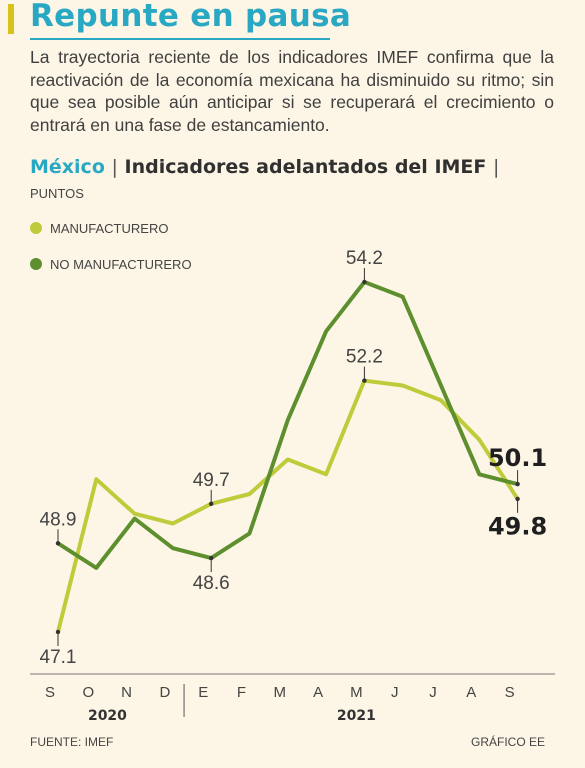  I want to click on x-tick-label-8: M, so click(356, 692).